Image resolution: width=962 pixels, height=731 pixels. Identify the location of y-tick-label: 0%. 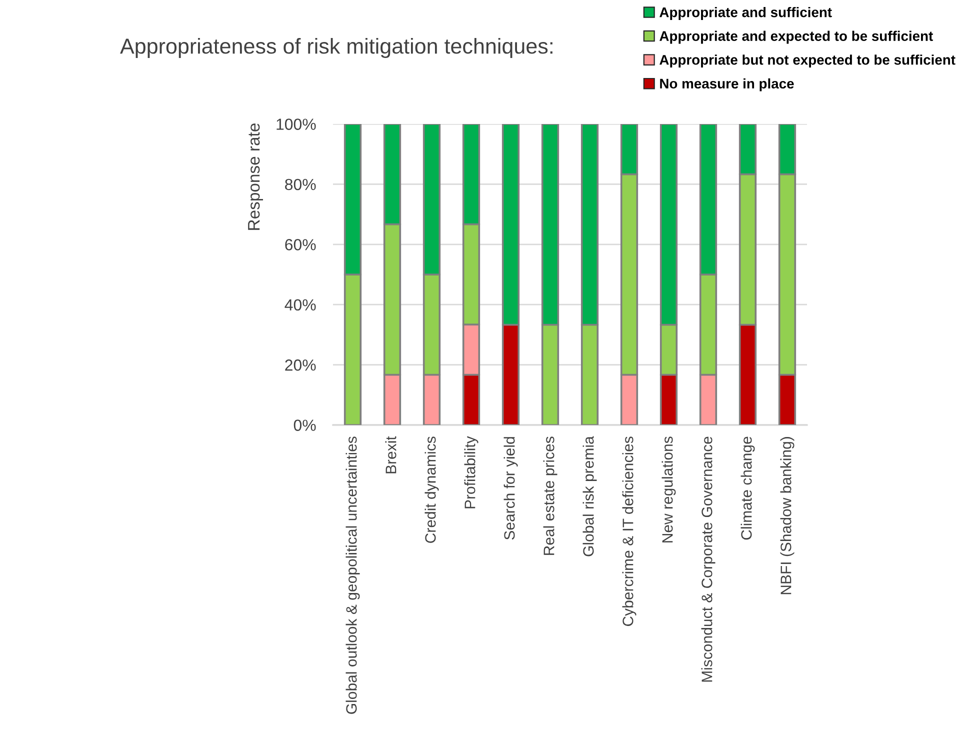
(305, 425).